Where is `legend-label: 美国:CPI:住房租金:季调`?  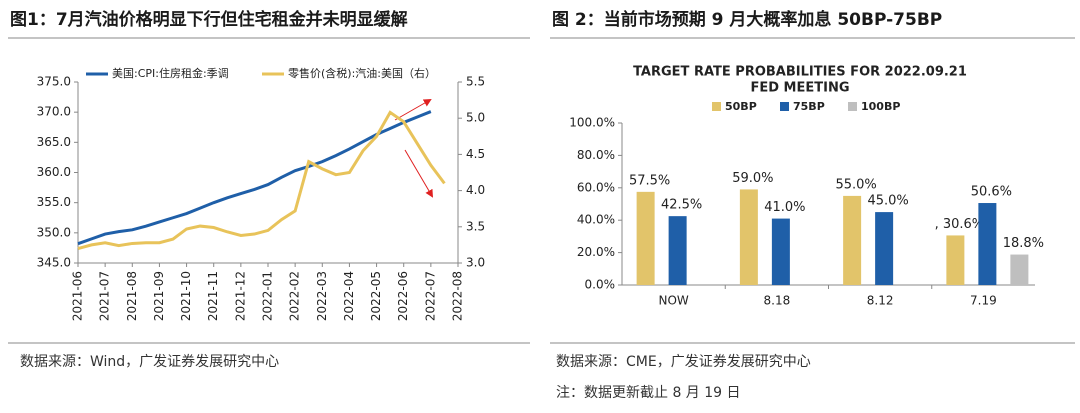 legend-label: 美国:CPI:住房租金:季调 is located at coordinates (170, 73).